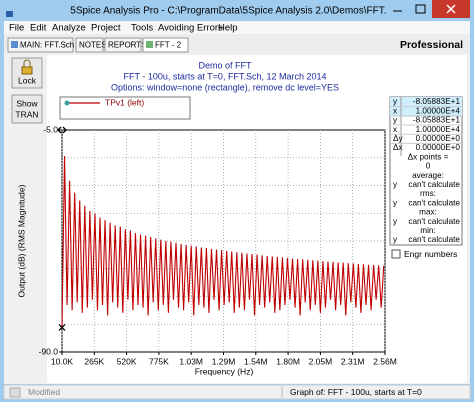 The height and width of the screenshot is (402, 474). I want to click on menu-bar, so click(237, 27).